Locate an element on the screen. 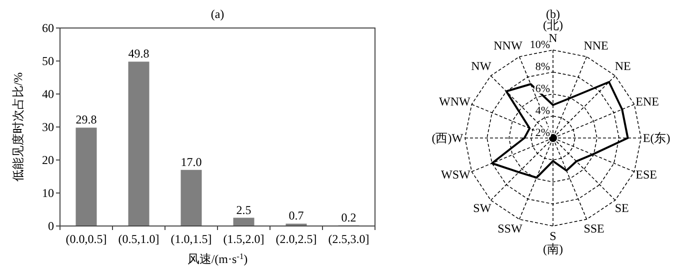 This screenshot has width=700, height=275. chart-title: (b) is located at coordinates (553, 14).